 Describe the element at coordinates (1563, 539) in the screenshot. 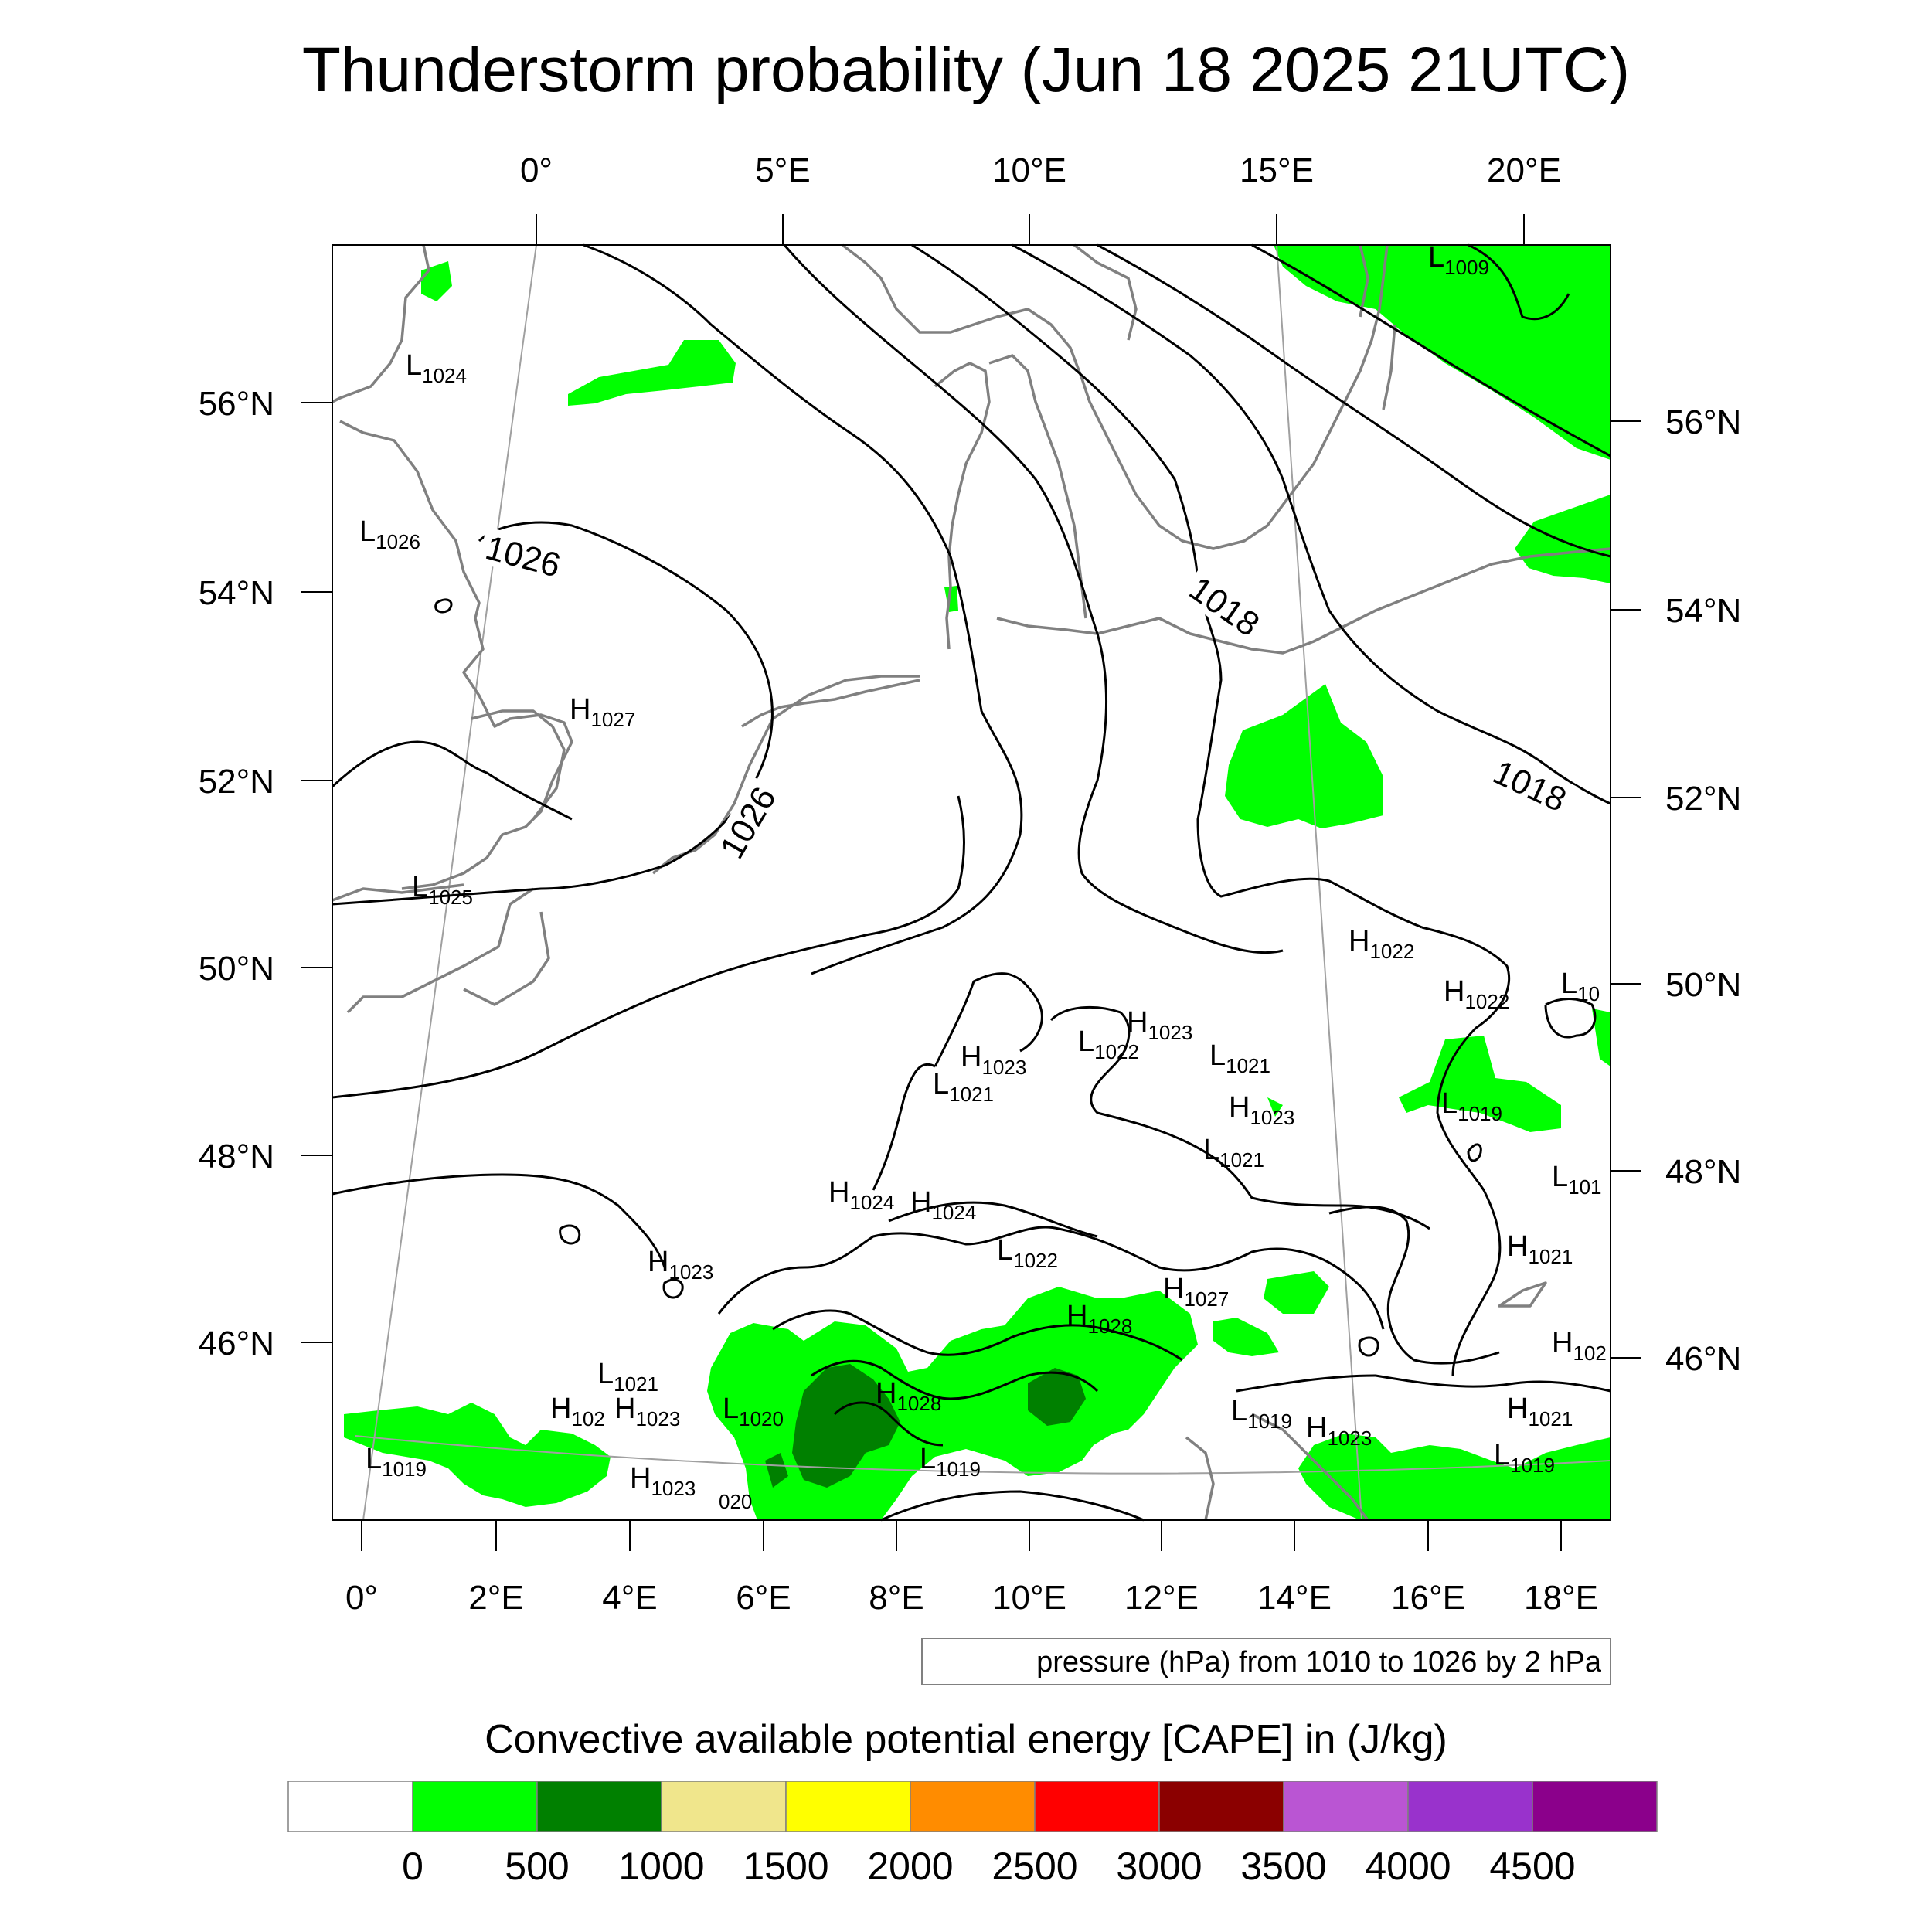

I see `cape-region-baltic-coast` at that location.